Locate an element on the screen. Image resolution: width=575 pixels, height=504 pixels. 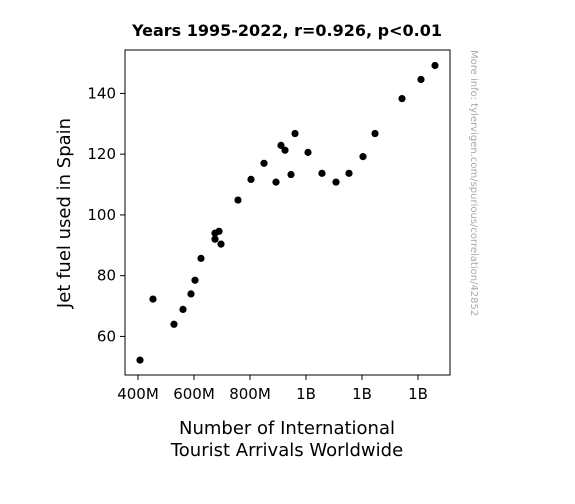
x-axis-label-line-1: Number of International is located at coordinates (287, 428).